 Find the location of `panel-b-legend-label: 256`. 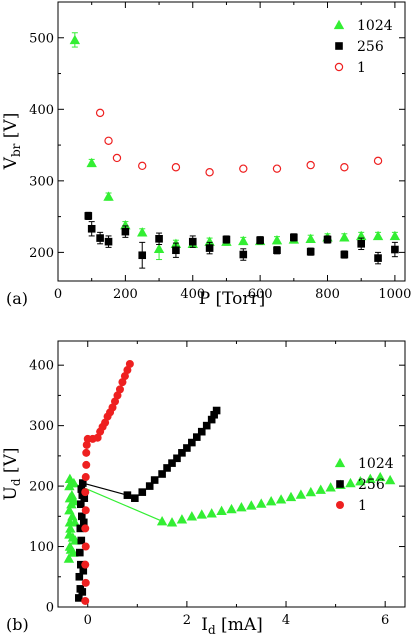

panel-b-legend-label: 256 is located at coordinates (371, 485).